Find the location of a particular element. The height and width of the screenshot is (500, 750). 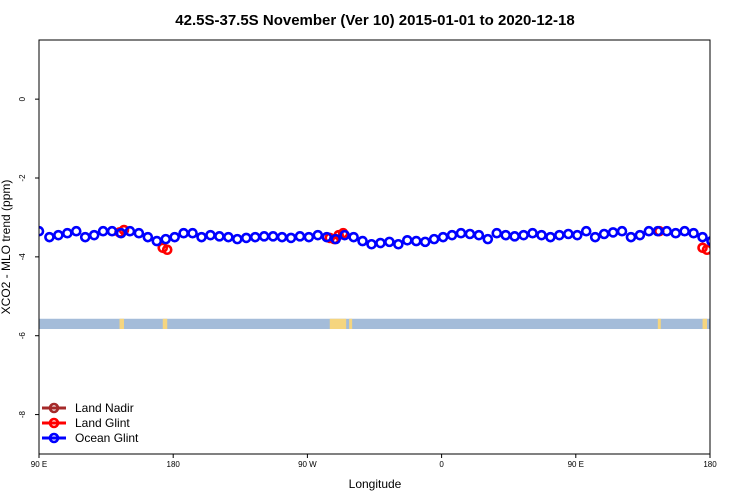

y-axis-label: XCO2 - MLO trend (ppm) is located at coordinates (6, 247).